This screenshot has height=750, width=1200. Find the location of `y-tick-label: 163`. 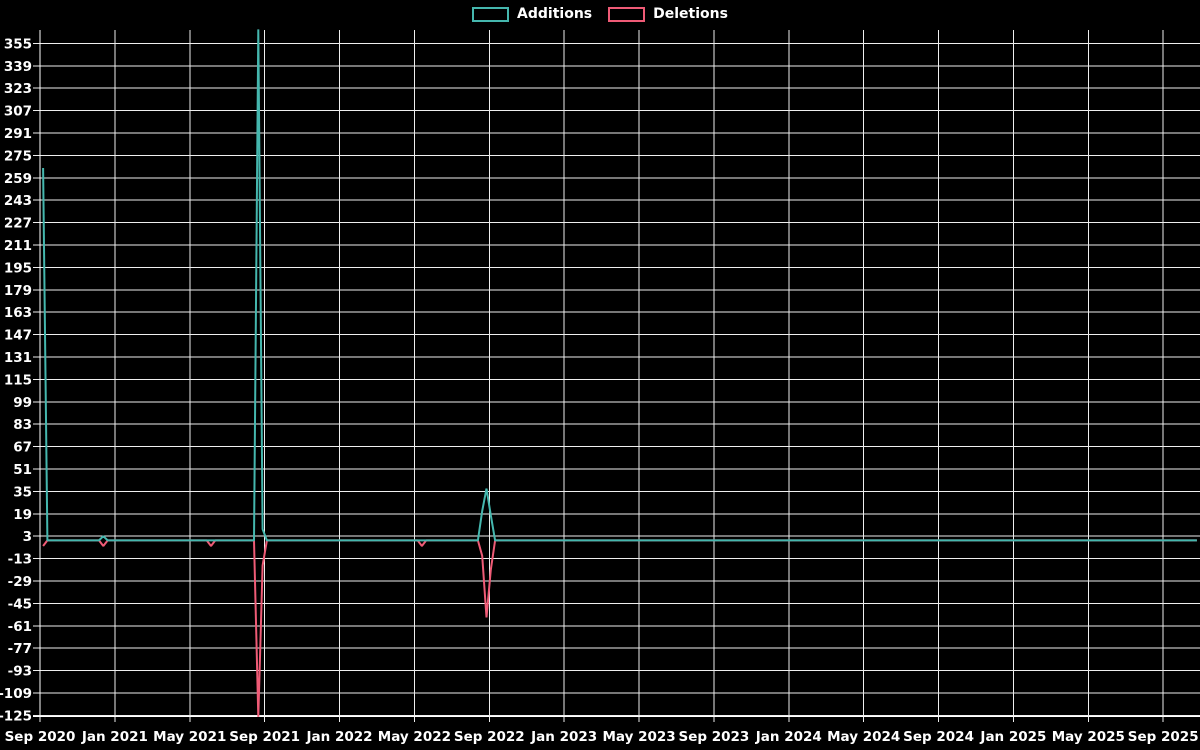

y-tick-label: 163 is located at coordinates (18, 313).